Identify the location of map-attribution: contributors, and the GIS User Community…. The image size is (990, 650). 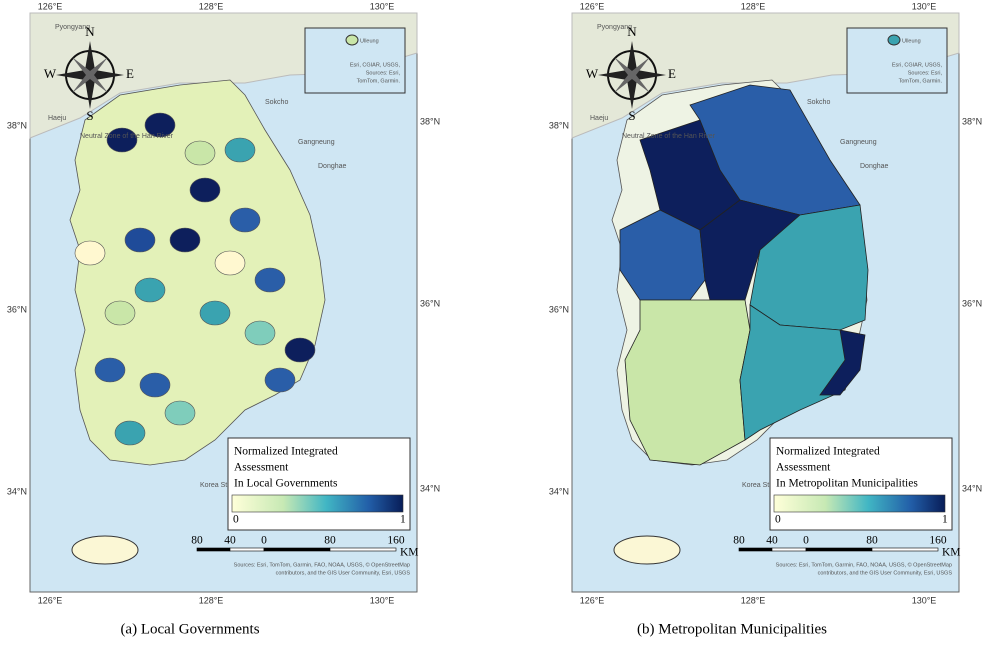
(343, 573).